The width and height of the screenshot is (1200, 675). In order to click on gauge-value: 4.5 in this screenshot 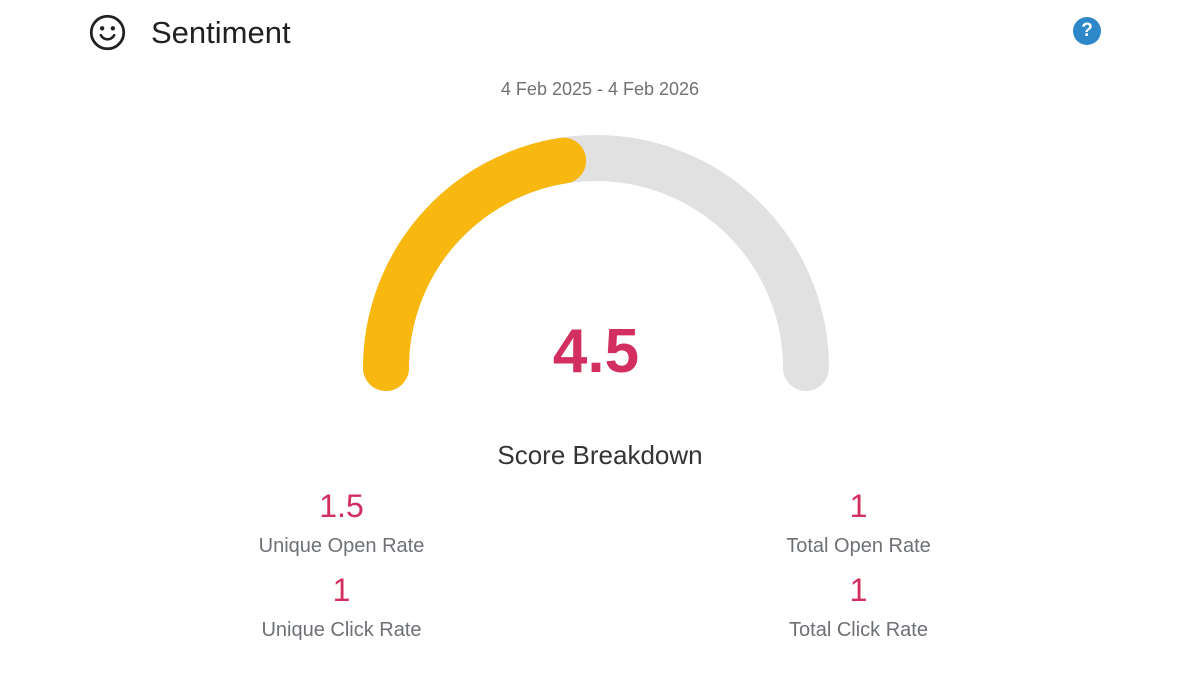, I will do `click(596, 351)`.